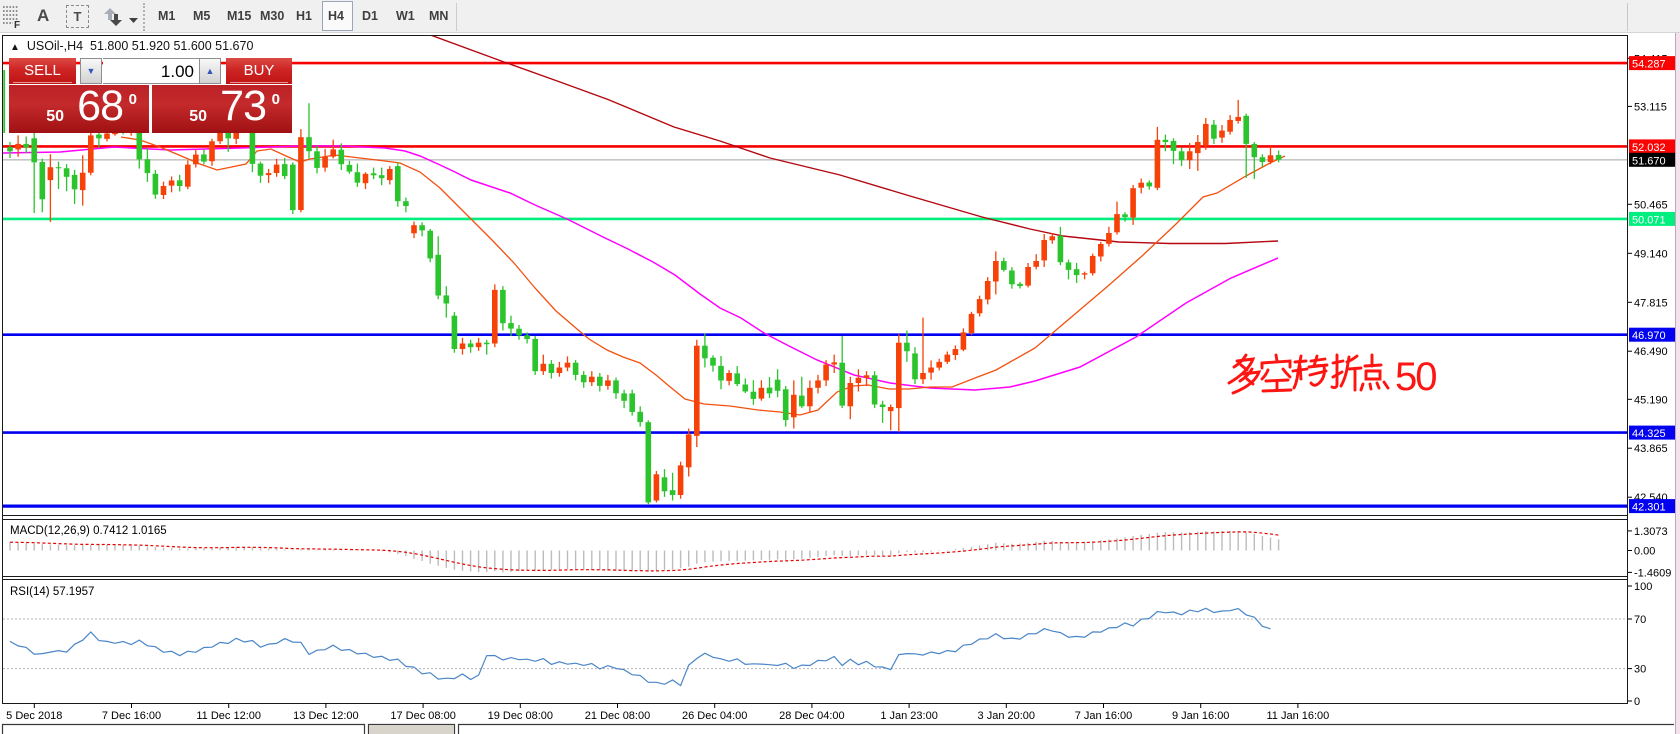 This screenshot has width=1680, height=734. I want to click on svg-text: 9 Jan 16:00, so click(1201, 716).